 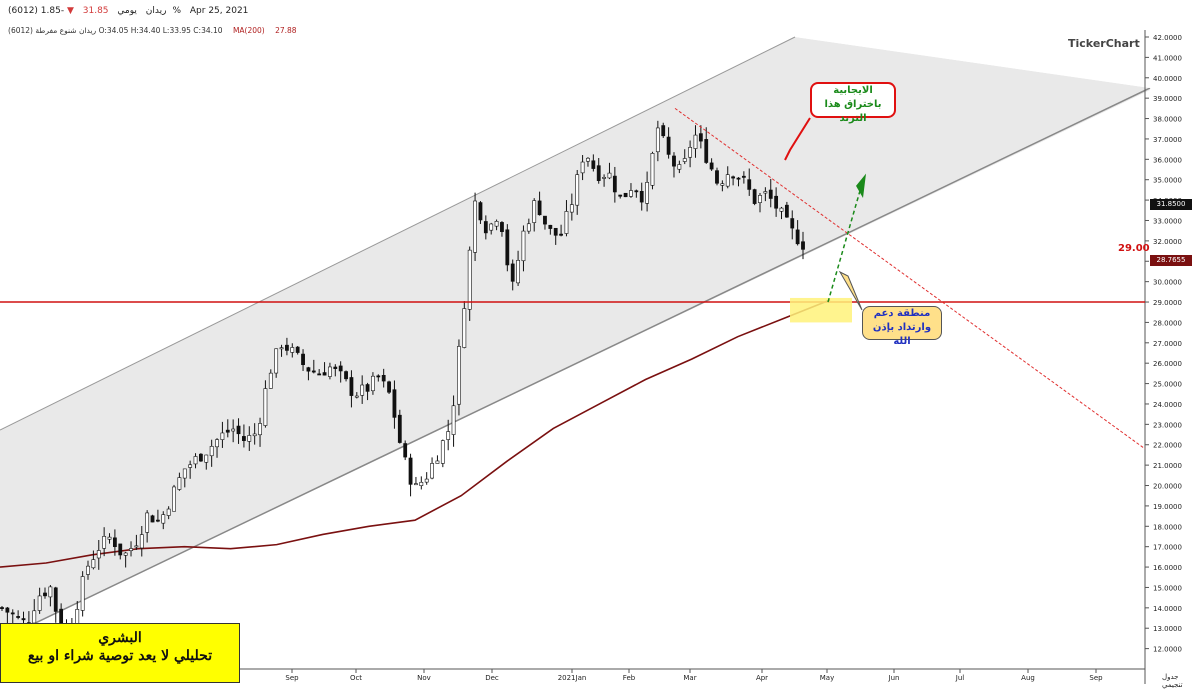 I want to click on y-tick-label: 41.0000, so click(x=1167, y=58).